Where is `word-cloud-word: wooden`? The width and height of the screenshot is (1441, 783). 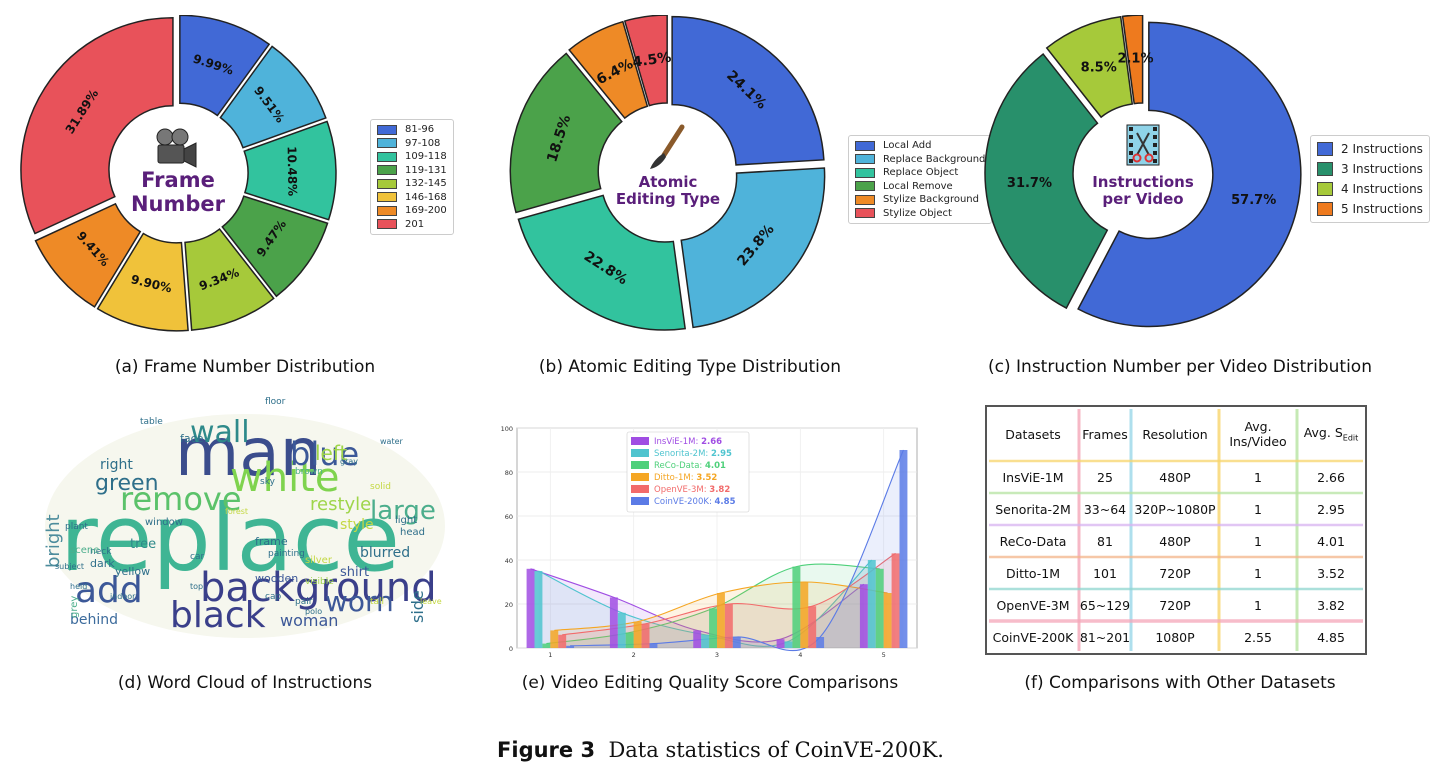
word-cloud-word: wooden is located at coordinates (277, 578).